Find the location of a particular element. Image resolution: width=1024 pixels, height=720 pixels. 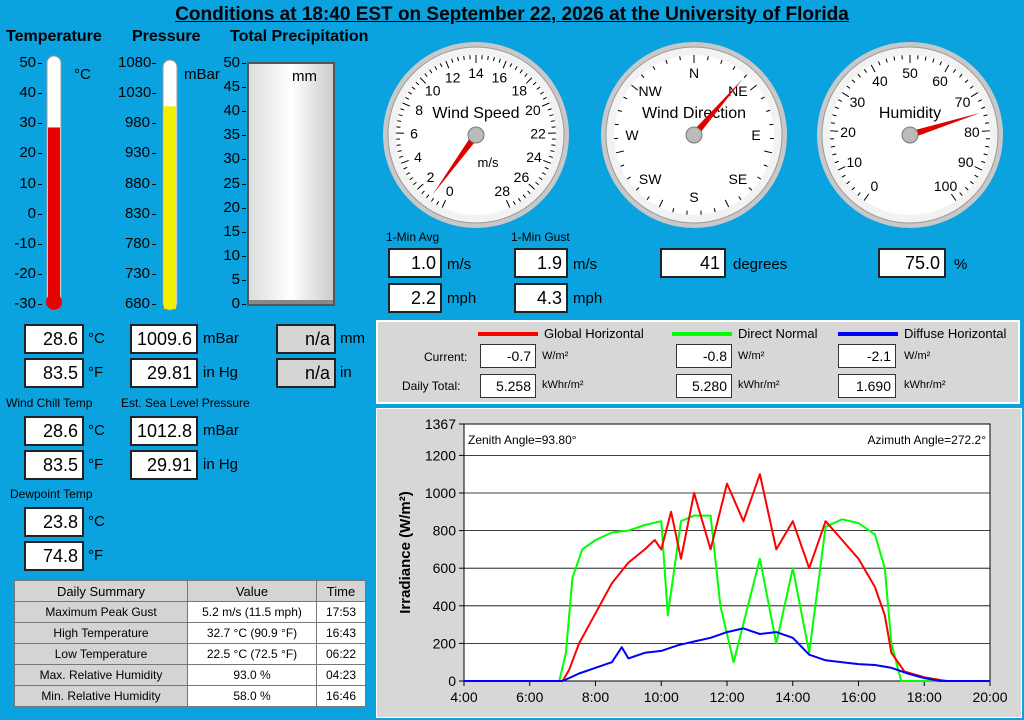

wind-speed-tick-label: 14 is located at coordinates (476, 73).